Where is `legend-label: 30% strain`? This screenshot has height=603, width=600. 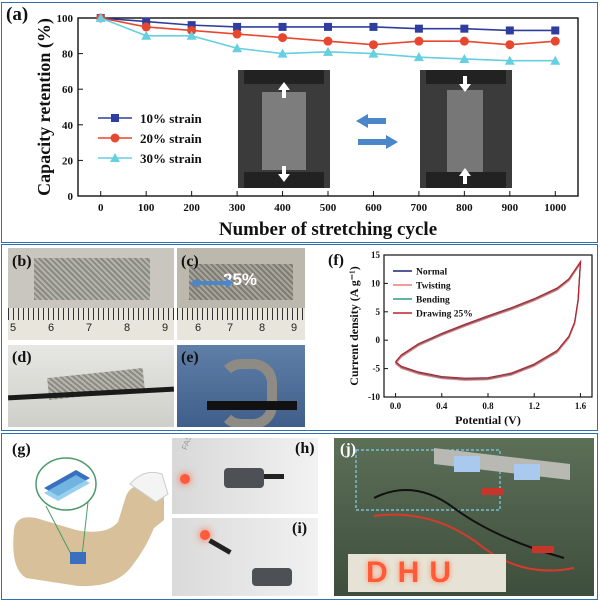 legend-label: 30% strain is located at coordinates (171, 158).